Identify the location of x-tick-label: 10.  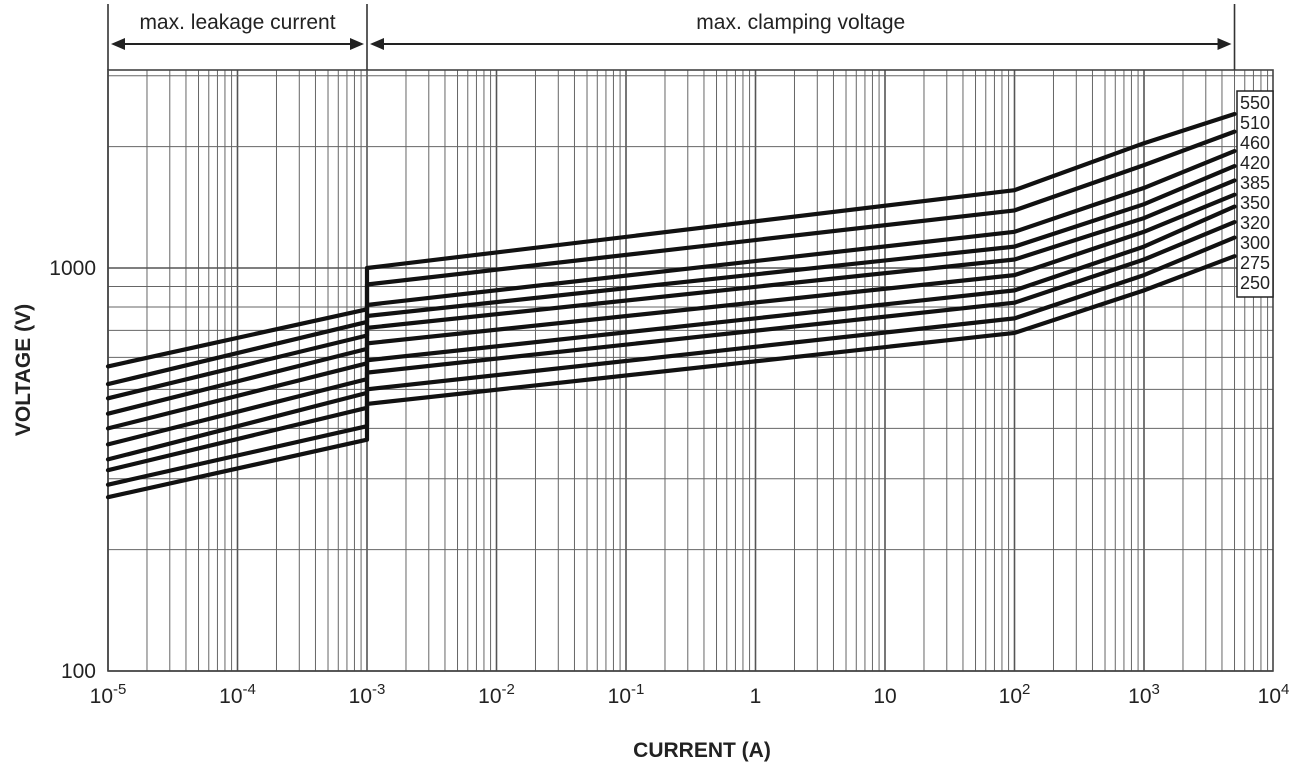
(884, 696).